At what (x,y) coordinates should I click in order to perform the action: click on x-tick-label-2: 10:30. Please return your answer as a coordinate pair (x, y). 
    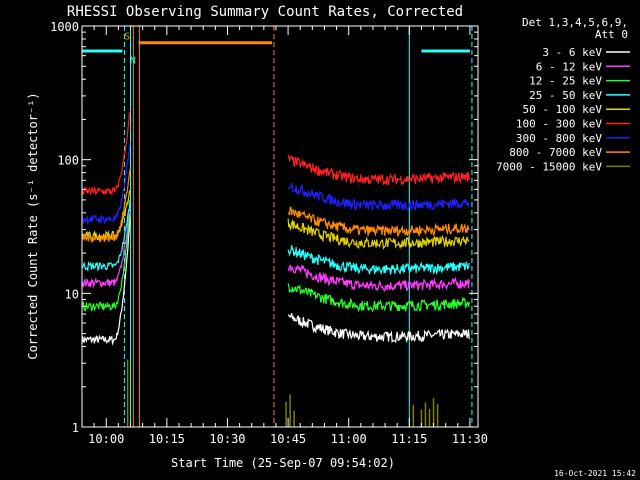
    Looking at the image, I should click on (227, 439).